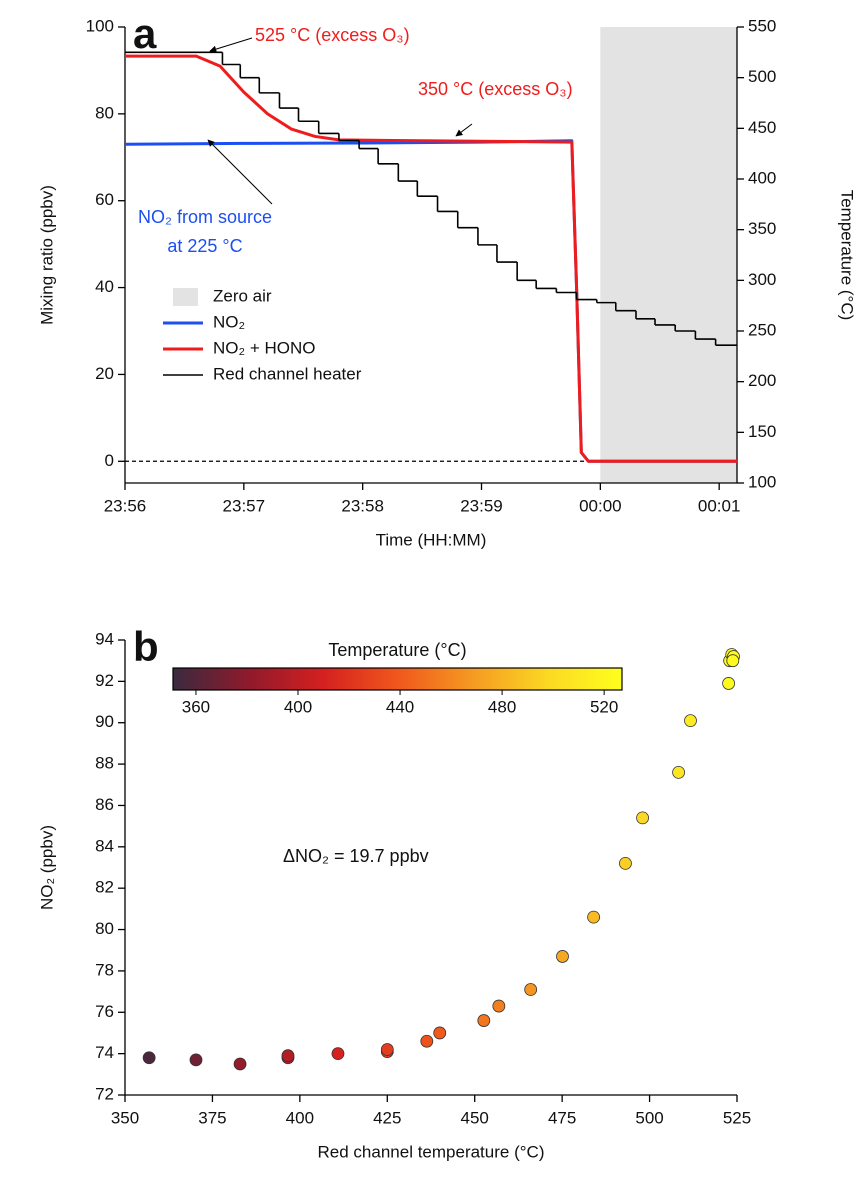 The width and height of the screenshot is (865, 1193). Describe the element at coordinates (737, 1117) in the screenshot. I see `x-tick-label: 525` at that location.